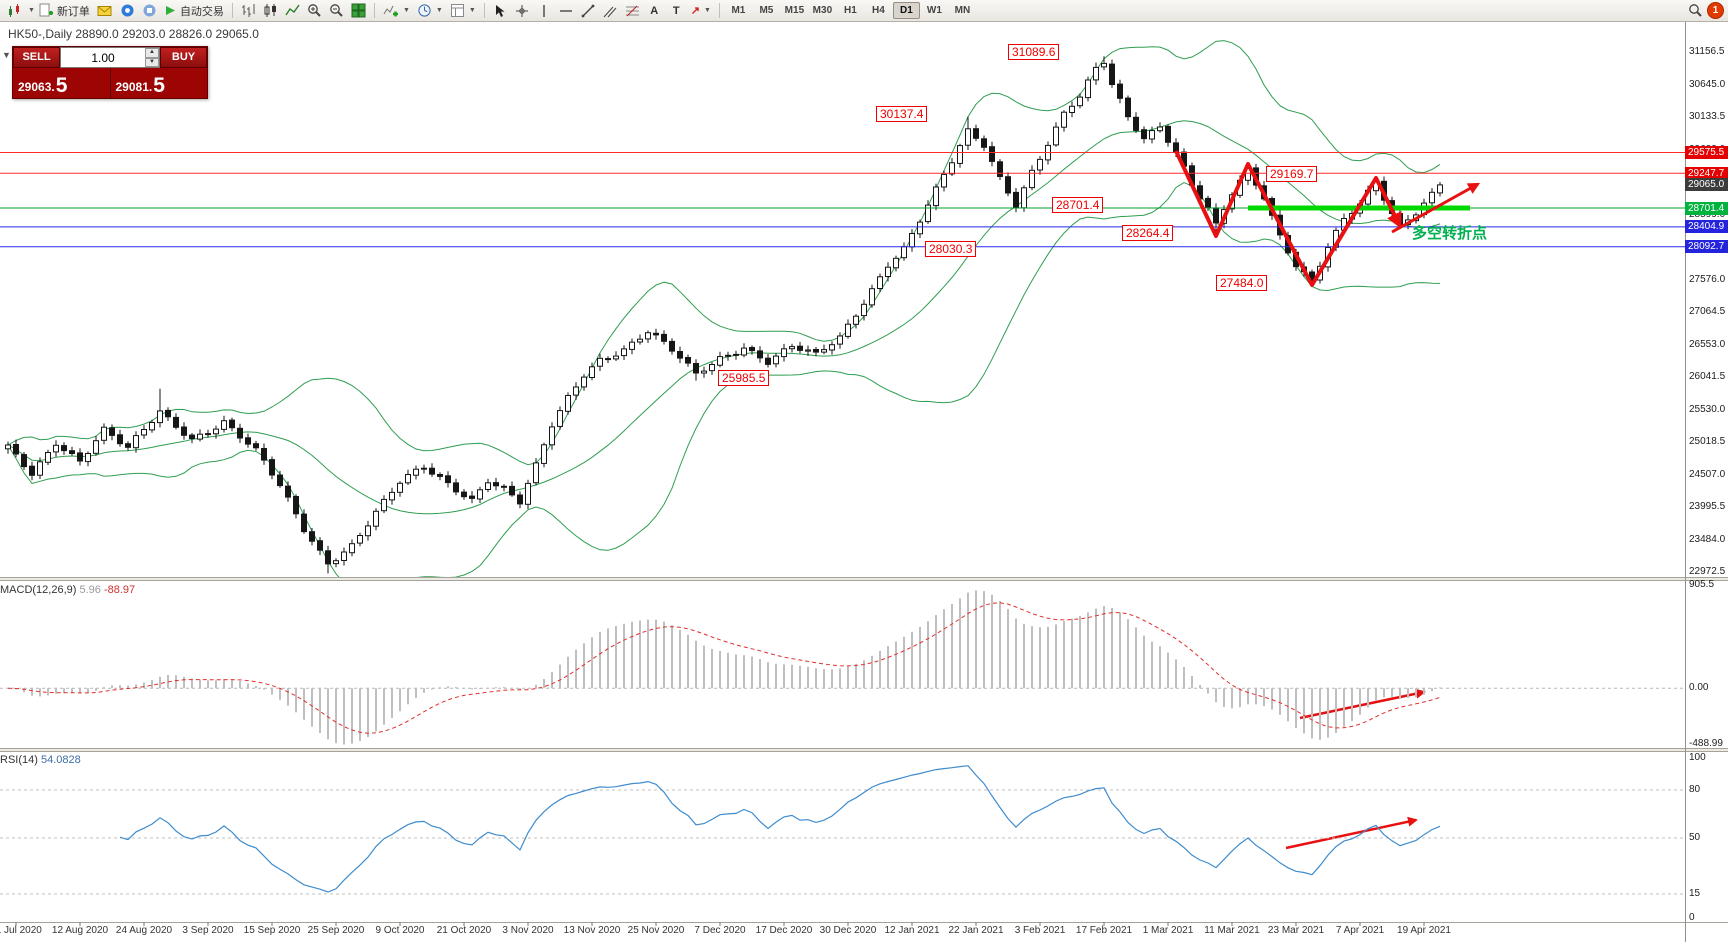 The width and height of the screenshot is (1728, 942). I want to click on date-axis-label: 19 Apr 2021, so click(1424, 930).